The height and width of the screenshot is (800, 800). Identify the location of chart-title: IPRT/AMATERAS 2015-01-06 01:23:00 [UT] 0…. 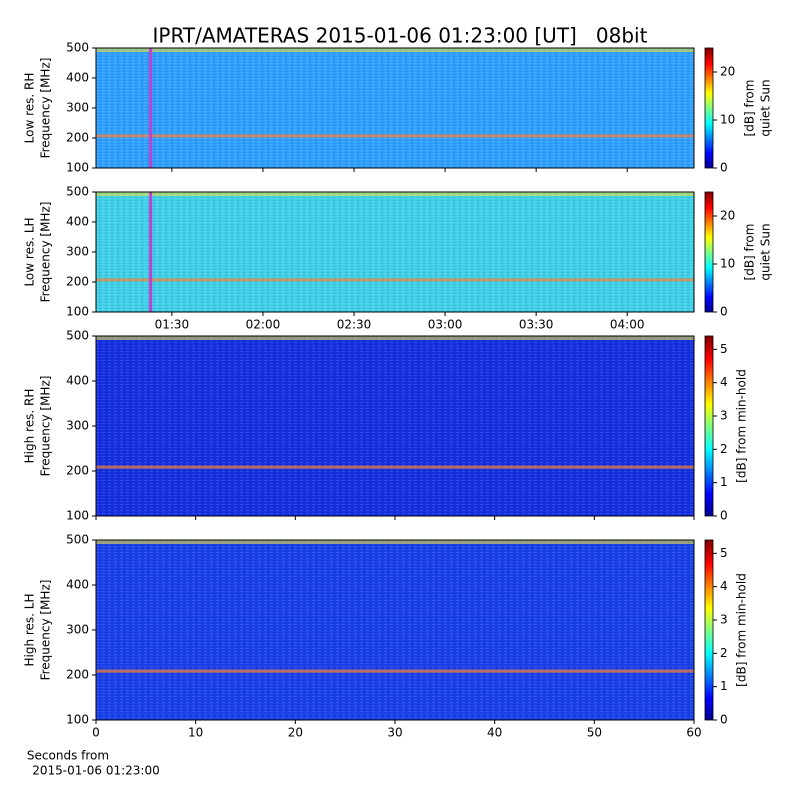
(400, 36).